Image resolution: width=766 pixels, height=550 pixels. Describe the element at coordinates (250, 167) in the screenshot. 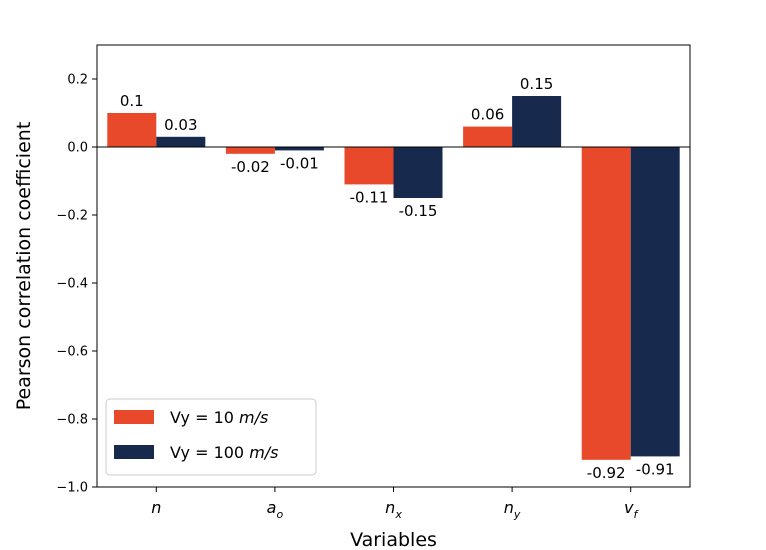

I see `bar-value-label: -0.02` at that location.